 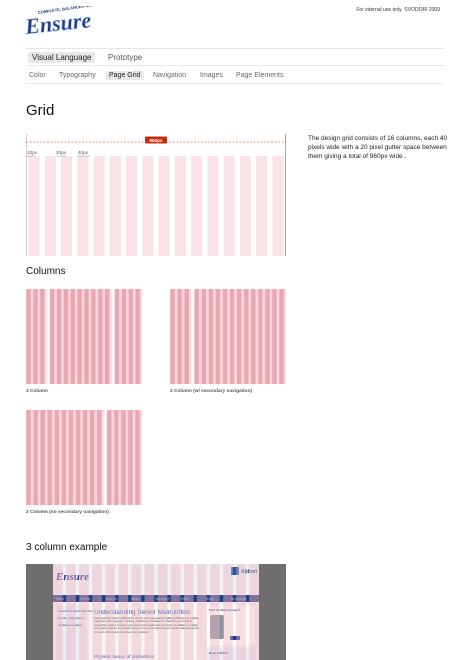 I want to click on margin-measure-label: 10px, so click(x=32, y=152).